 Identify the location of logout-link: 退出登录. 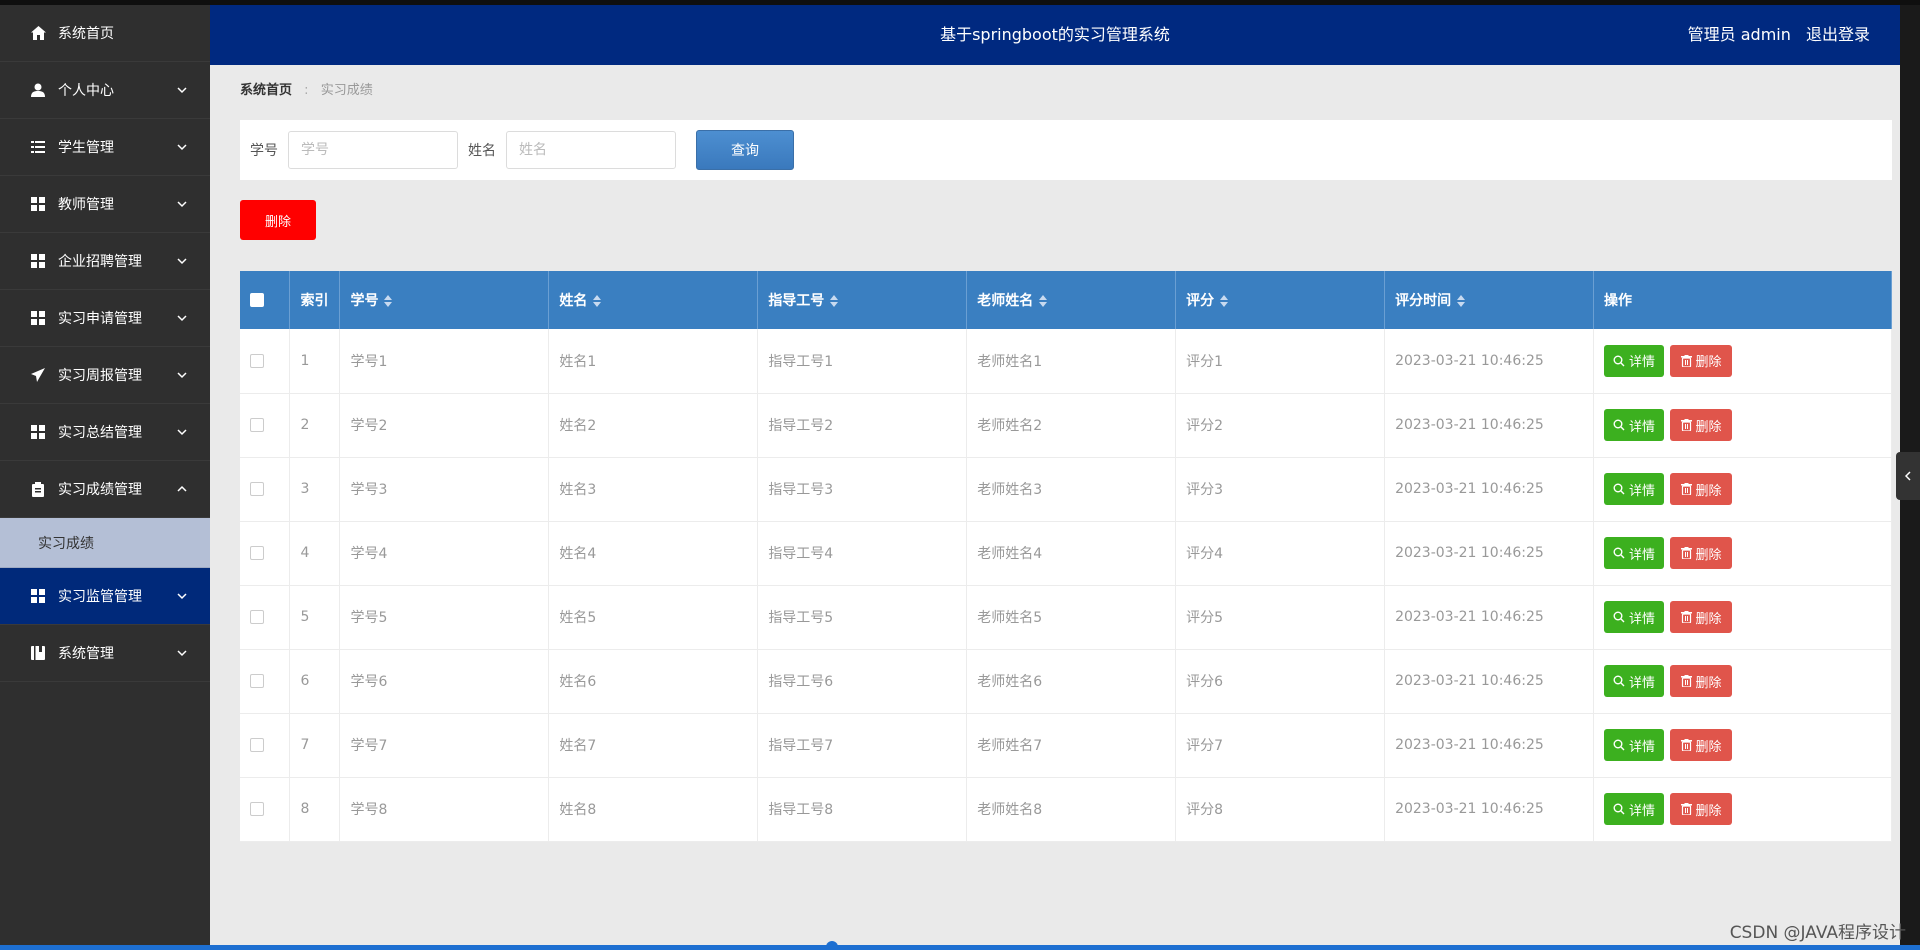
(1837, 34).